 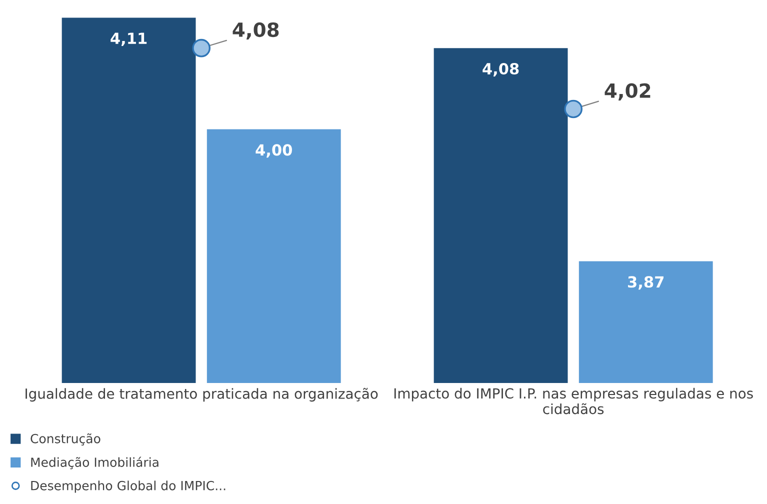 What do you see at coordinates (128, 39) in the screenshot?
I see `data-label: 4,11` at bounding box center [128, 39].